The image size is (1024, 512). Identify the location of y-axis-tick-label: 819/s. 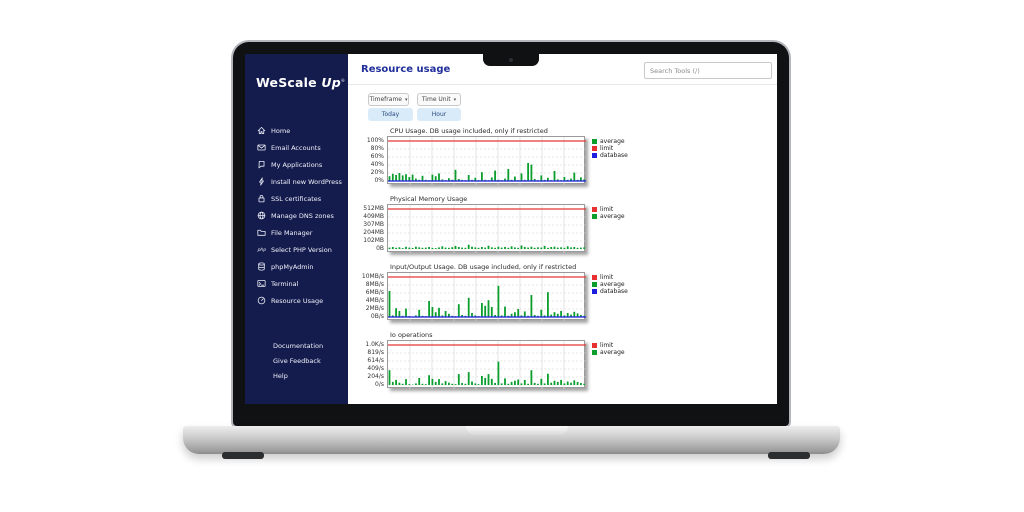
(375, 352).